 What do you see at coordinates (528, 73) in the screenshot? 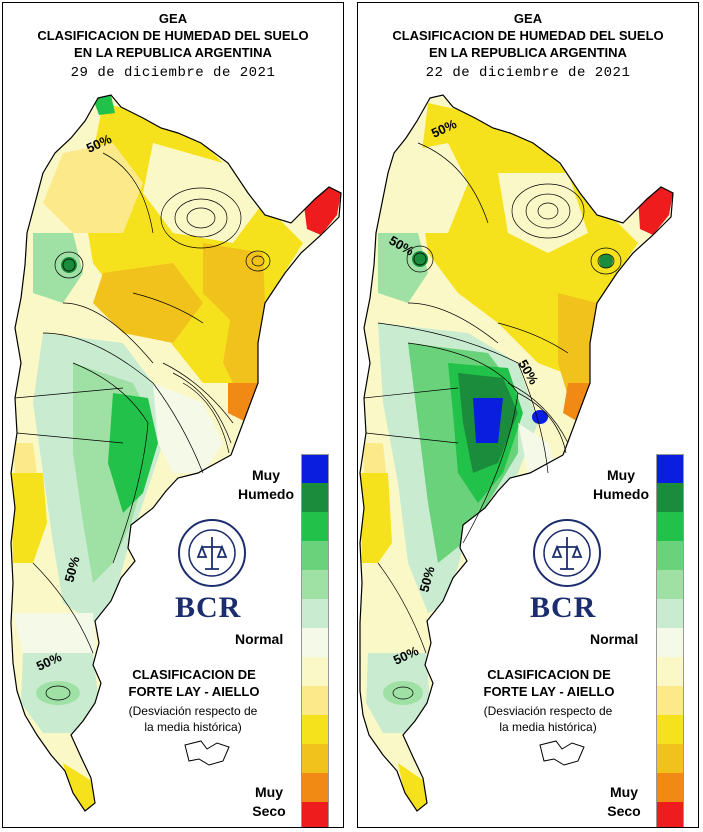
I see `header-date: 22 de diciembre de 2021` at bounding box center [528, 73].